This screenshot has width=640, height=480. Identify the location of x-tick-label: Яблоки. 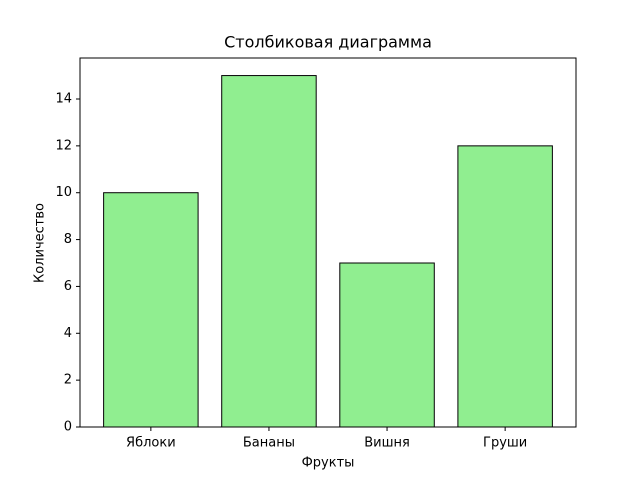
(151, 443).